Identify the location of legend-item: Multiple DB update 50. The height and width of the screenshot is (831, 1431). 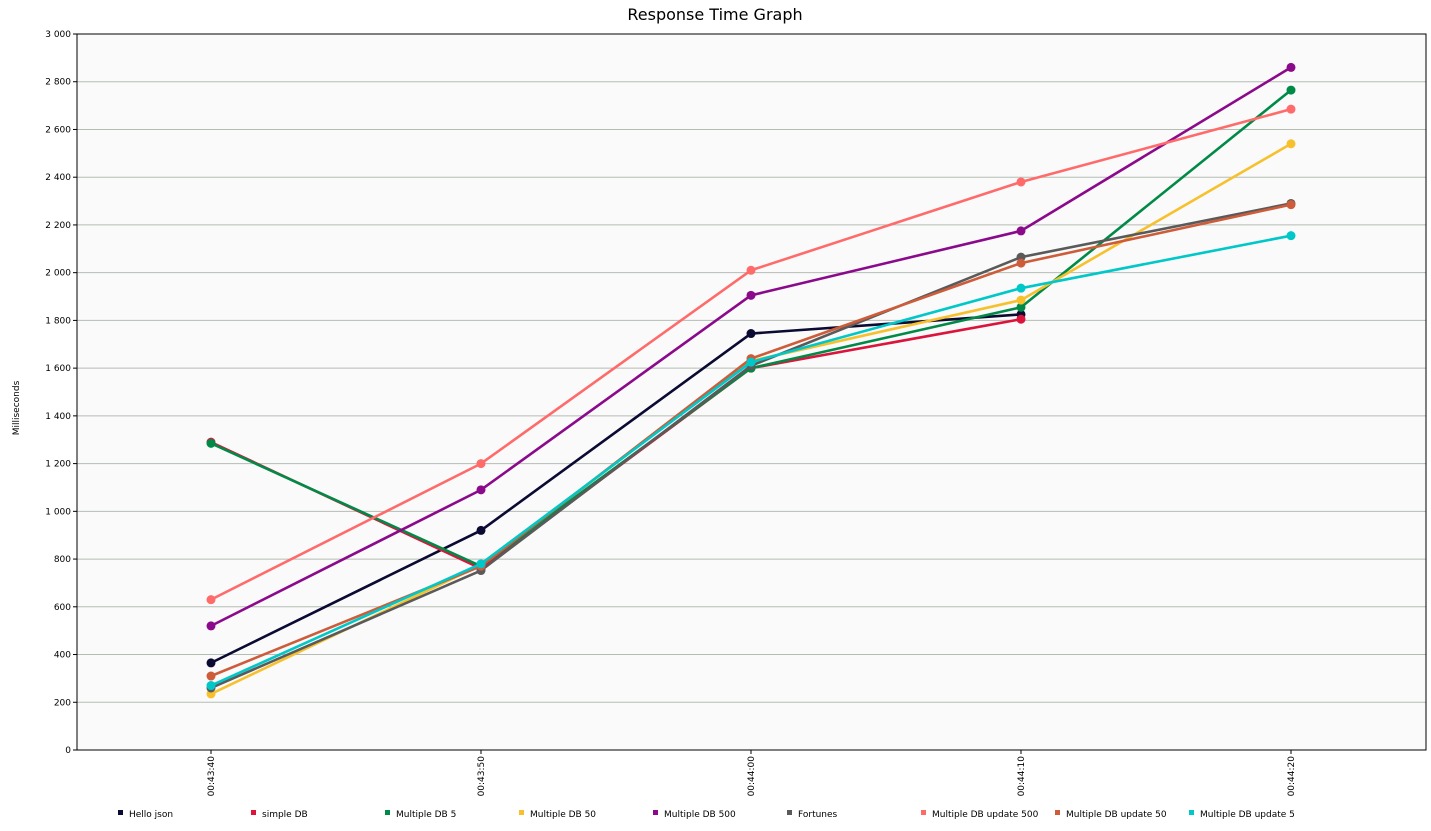
(1111, 815).